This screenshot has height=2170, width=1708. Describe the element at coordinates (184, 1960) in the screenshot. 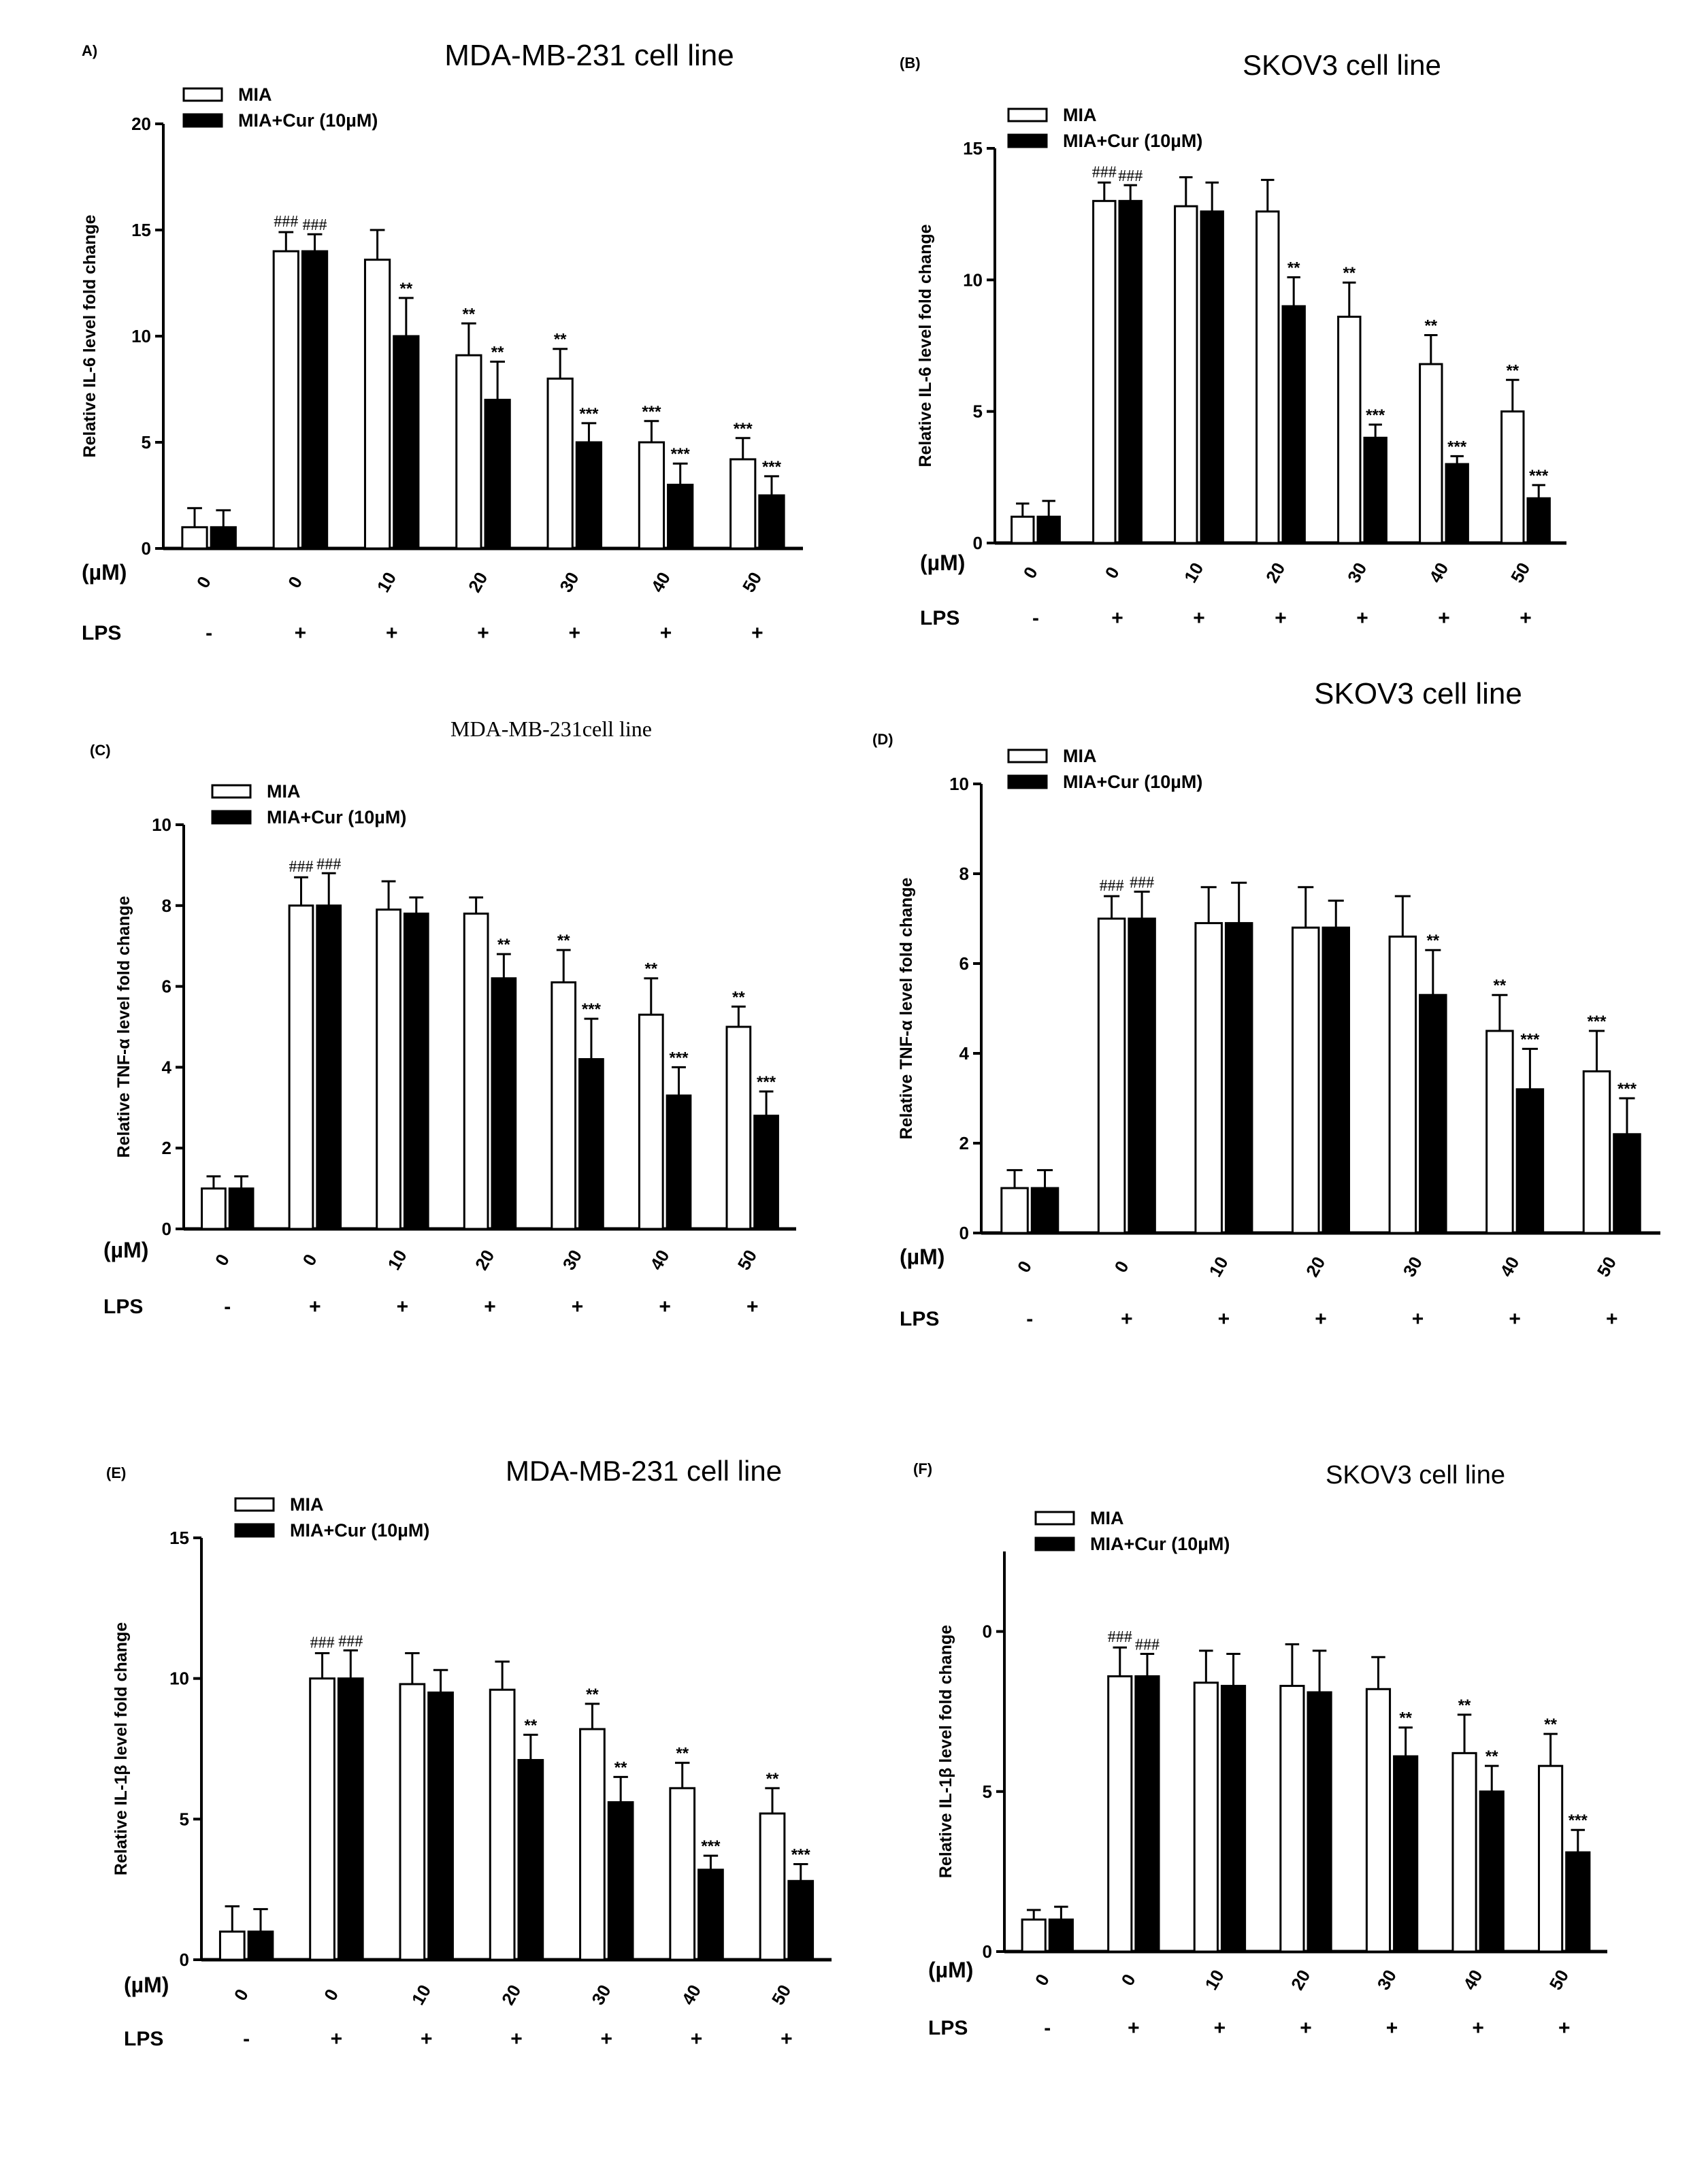

I see `y-tick-label: 0` at that location.